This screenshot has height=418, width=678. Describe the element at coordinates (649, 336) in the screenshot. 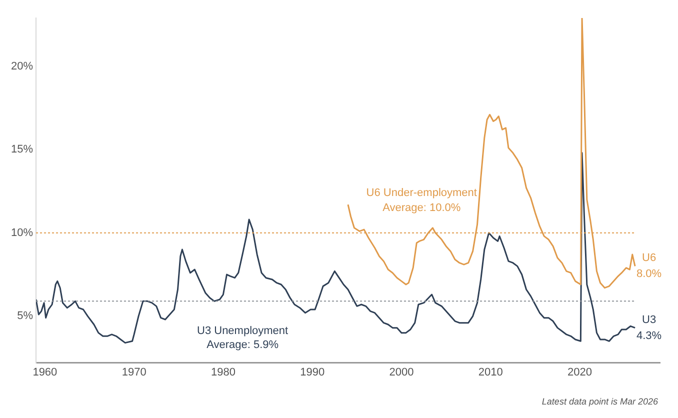

I see `annotation: 4.3%` at that location.